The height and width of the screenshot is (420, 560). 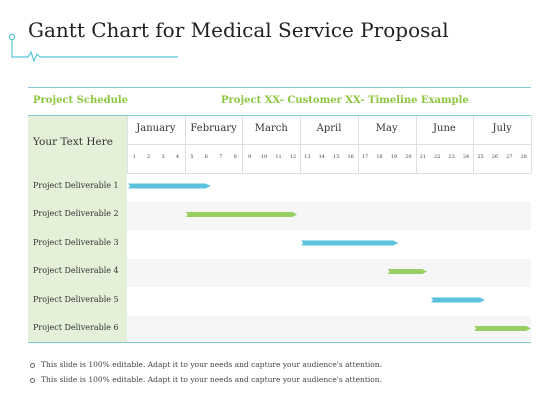 What do you see at coordinates (76, 185) in the screenshot?
I see `deliverable-label: Project Deliverable 1` at bounding box center [76, 185].